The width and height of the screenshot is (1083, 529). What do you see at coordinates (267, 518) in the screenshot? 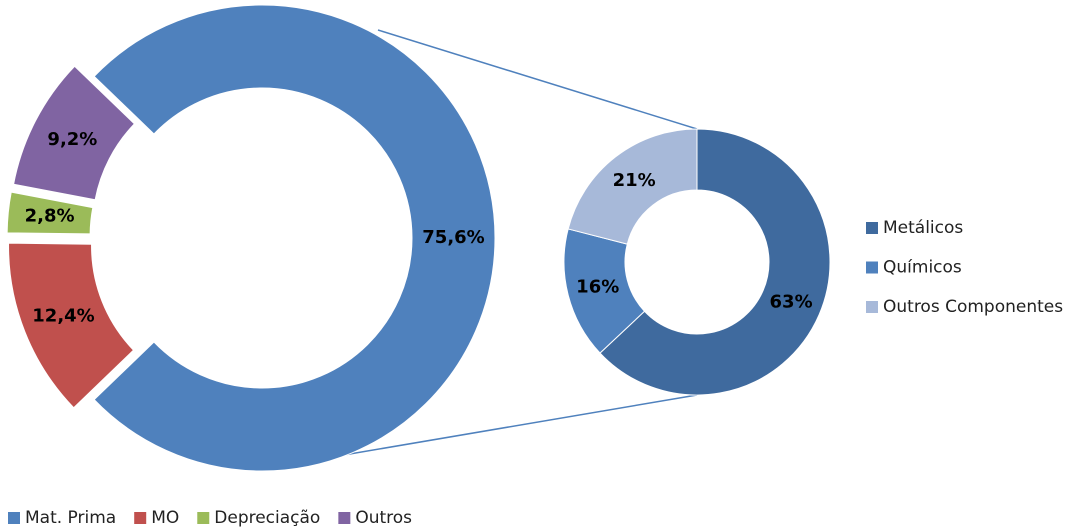
I see `legend-label: Depreciação` at bounding box center [267, 518].